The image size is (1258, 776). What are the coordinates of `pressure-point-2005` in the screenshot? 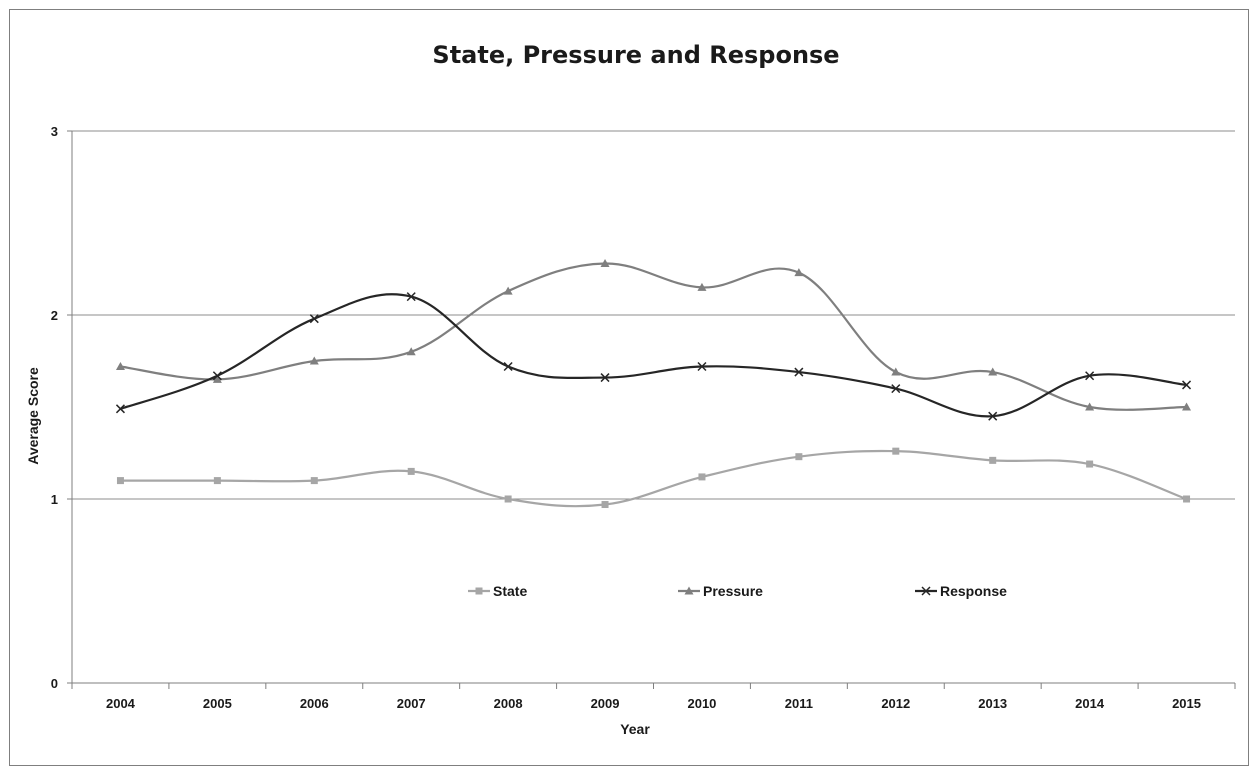 It's located at (217, 378).